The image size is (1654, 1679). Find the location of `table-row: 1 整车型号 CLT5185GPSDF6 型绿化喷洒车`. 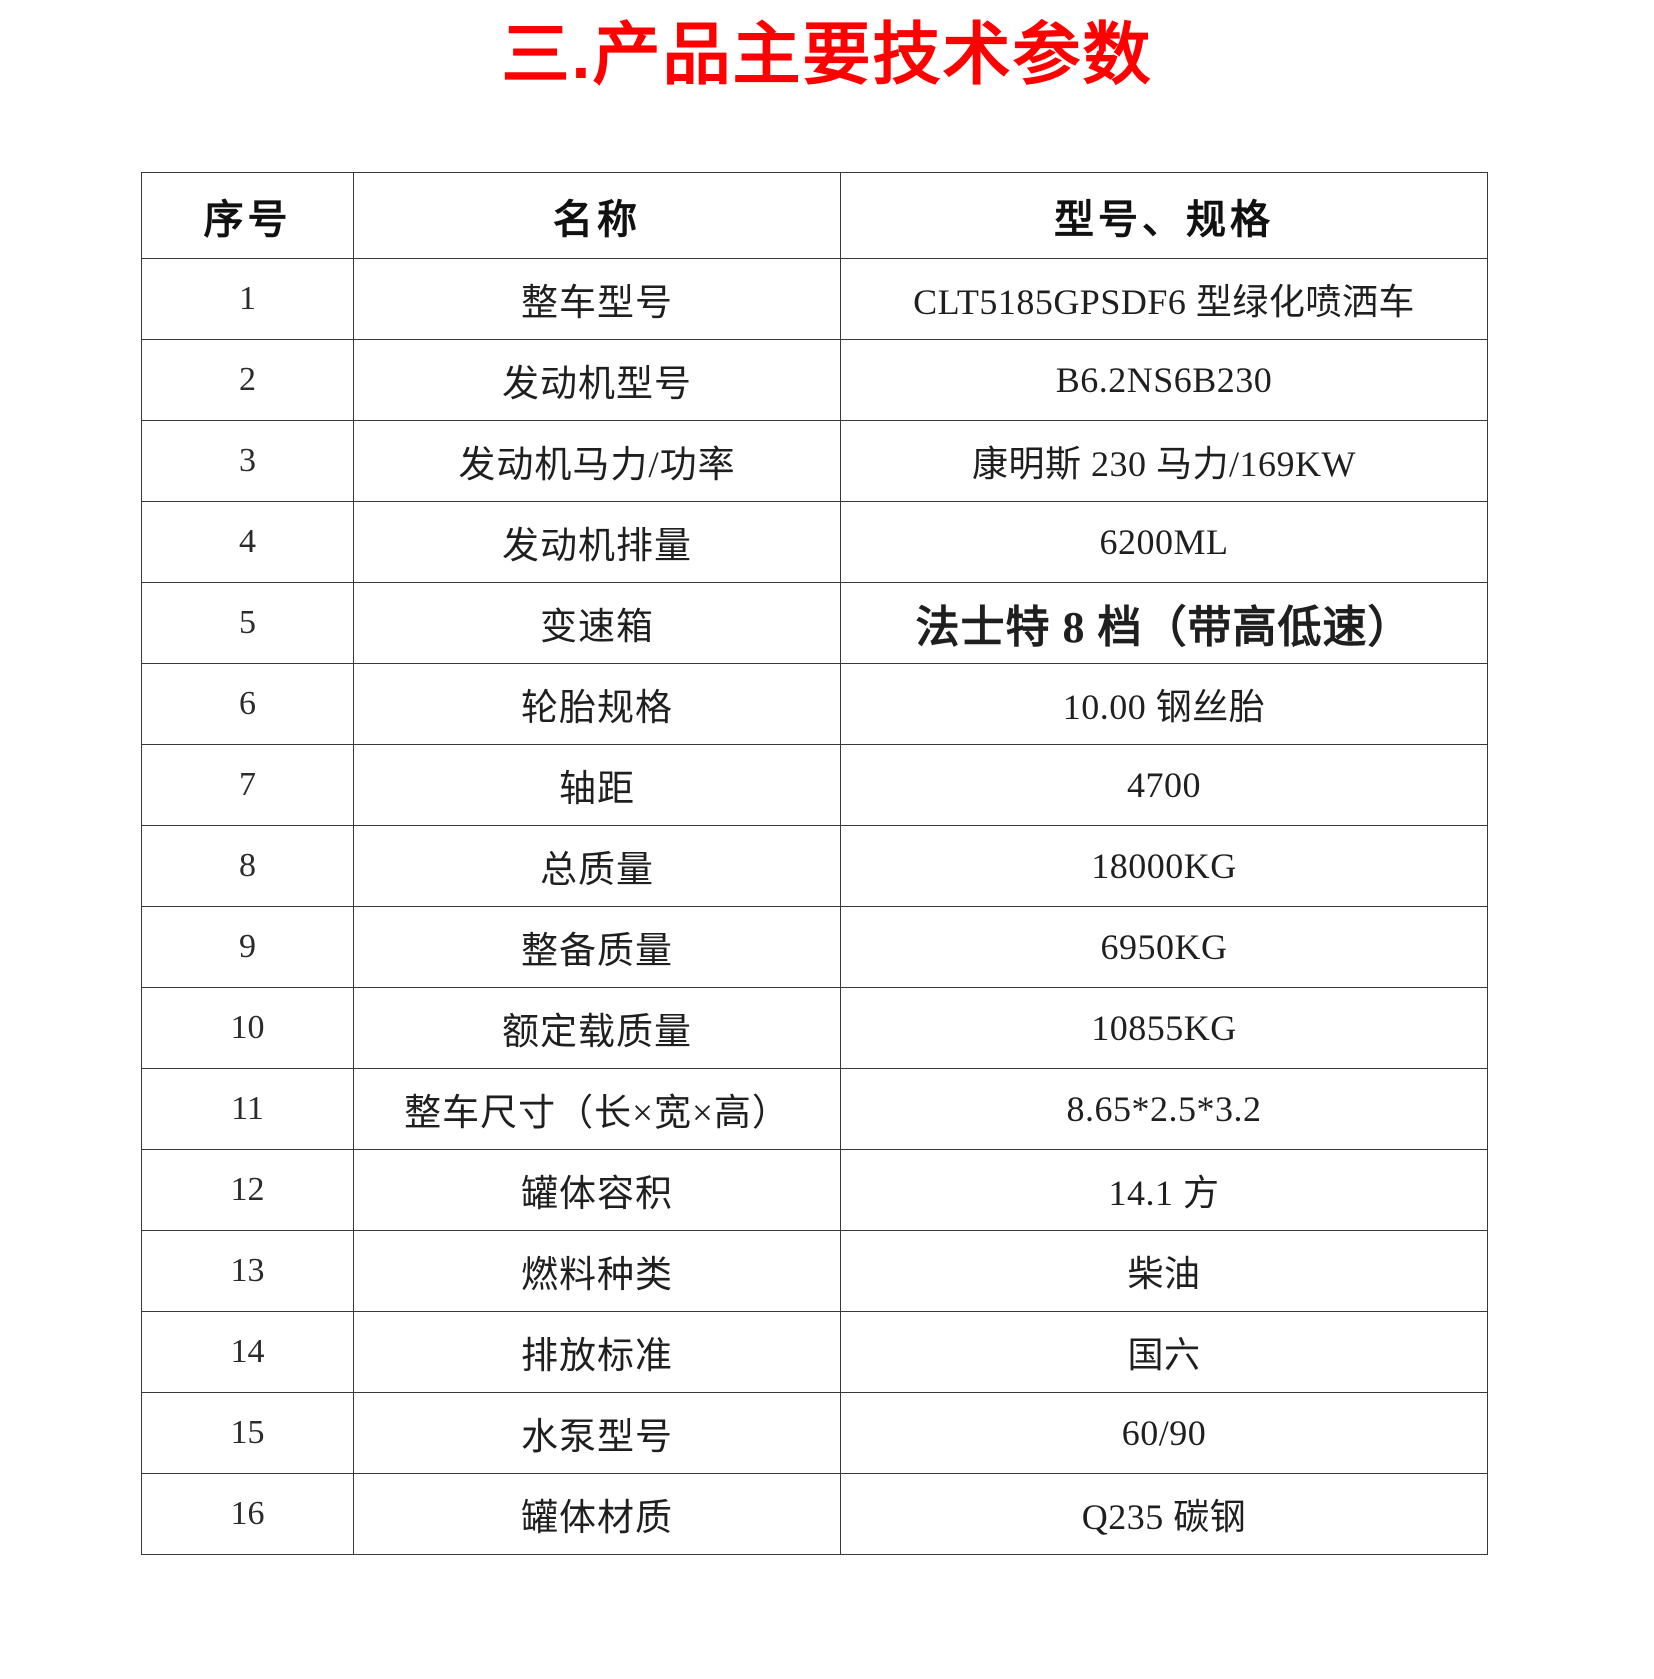

table-row: 1 整车型号 CLT5185GPSDF6 型绿化喷洒车 is located at coordinates (814, 299).